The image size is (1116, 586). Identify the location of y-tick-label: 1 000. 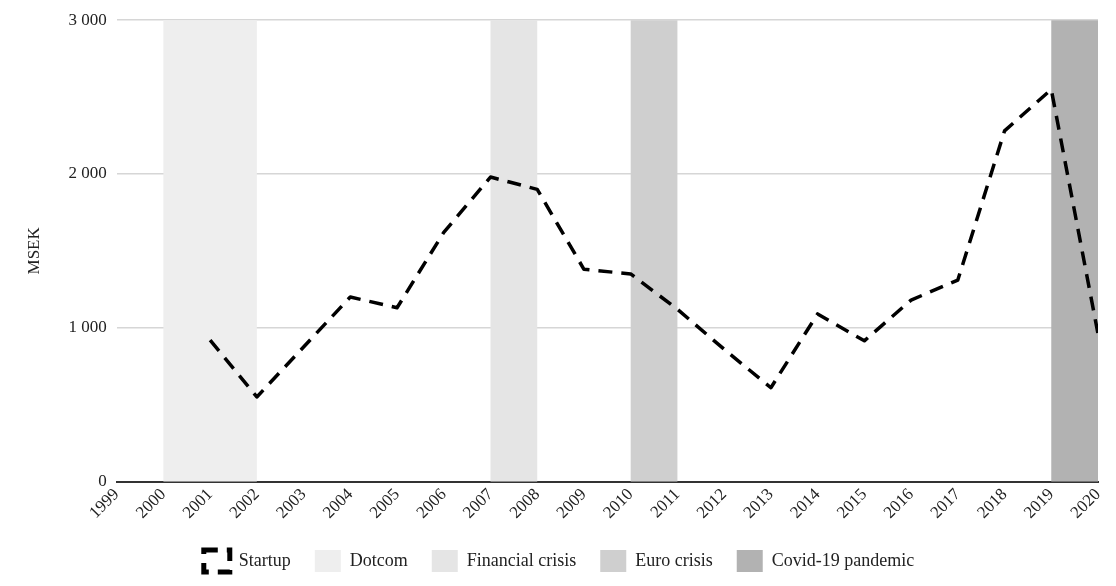
(87, 327).